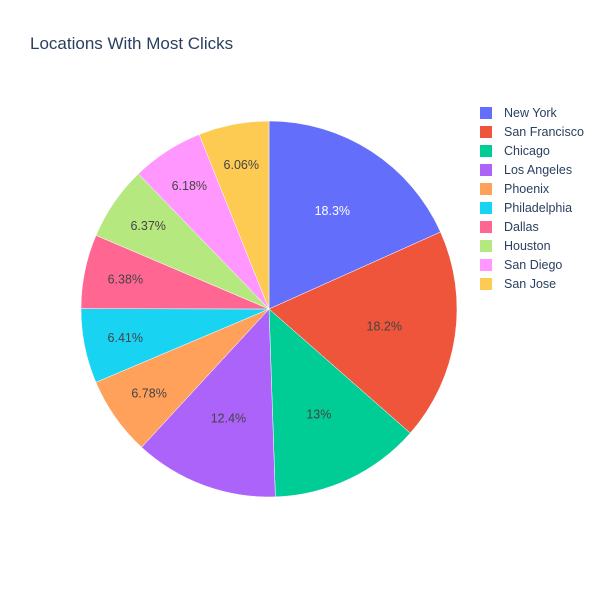  I want to click on legend-item-san-jose: San Jose, so click(535, 283).